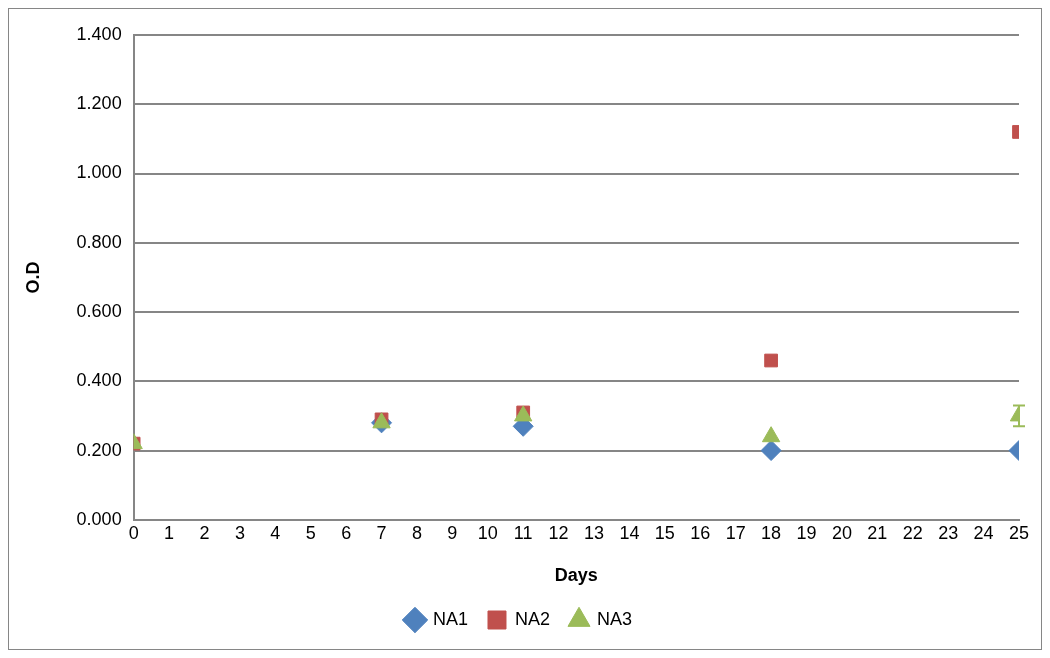  What do you see at coordinates (523, 532) in the screenshot?
I see `x-tick-label: 11` at bounding box center [523, 532].